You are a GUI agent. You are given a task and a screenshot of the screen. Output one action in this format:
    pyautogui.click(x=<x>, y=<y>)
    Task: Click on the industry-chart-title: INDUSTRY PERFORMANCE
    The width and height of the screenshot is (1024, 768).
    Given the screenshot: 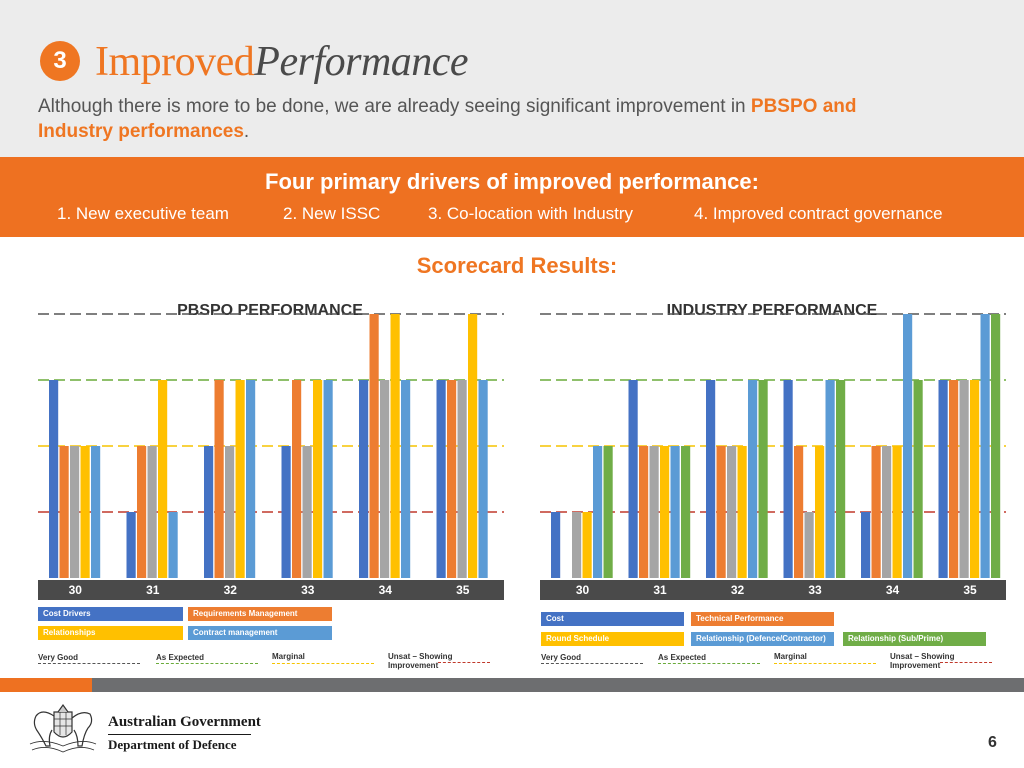 What is the action you would take?
    pyautogui.click(x=772, y=310)
    